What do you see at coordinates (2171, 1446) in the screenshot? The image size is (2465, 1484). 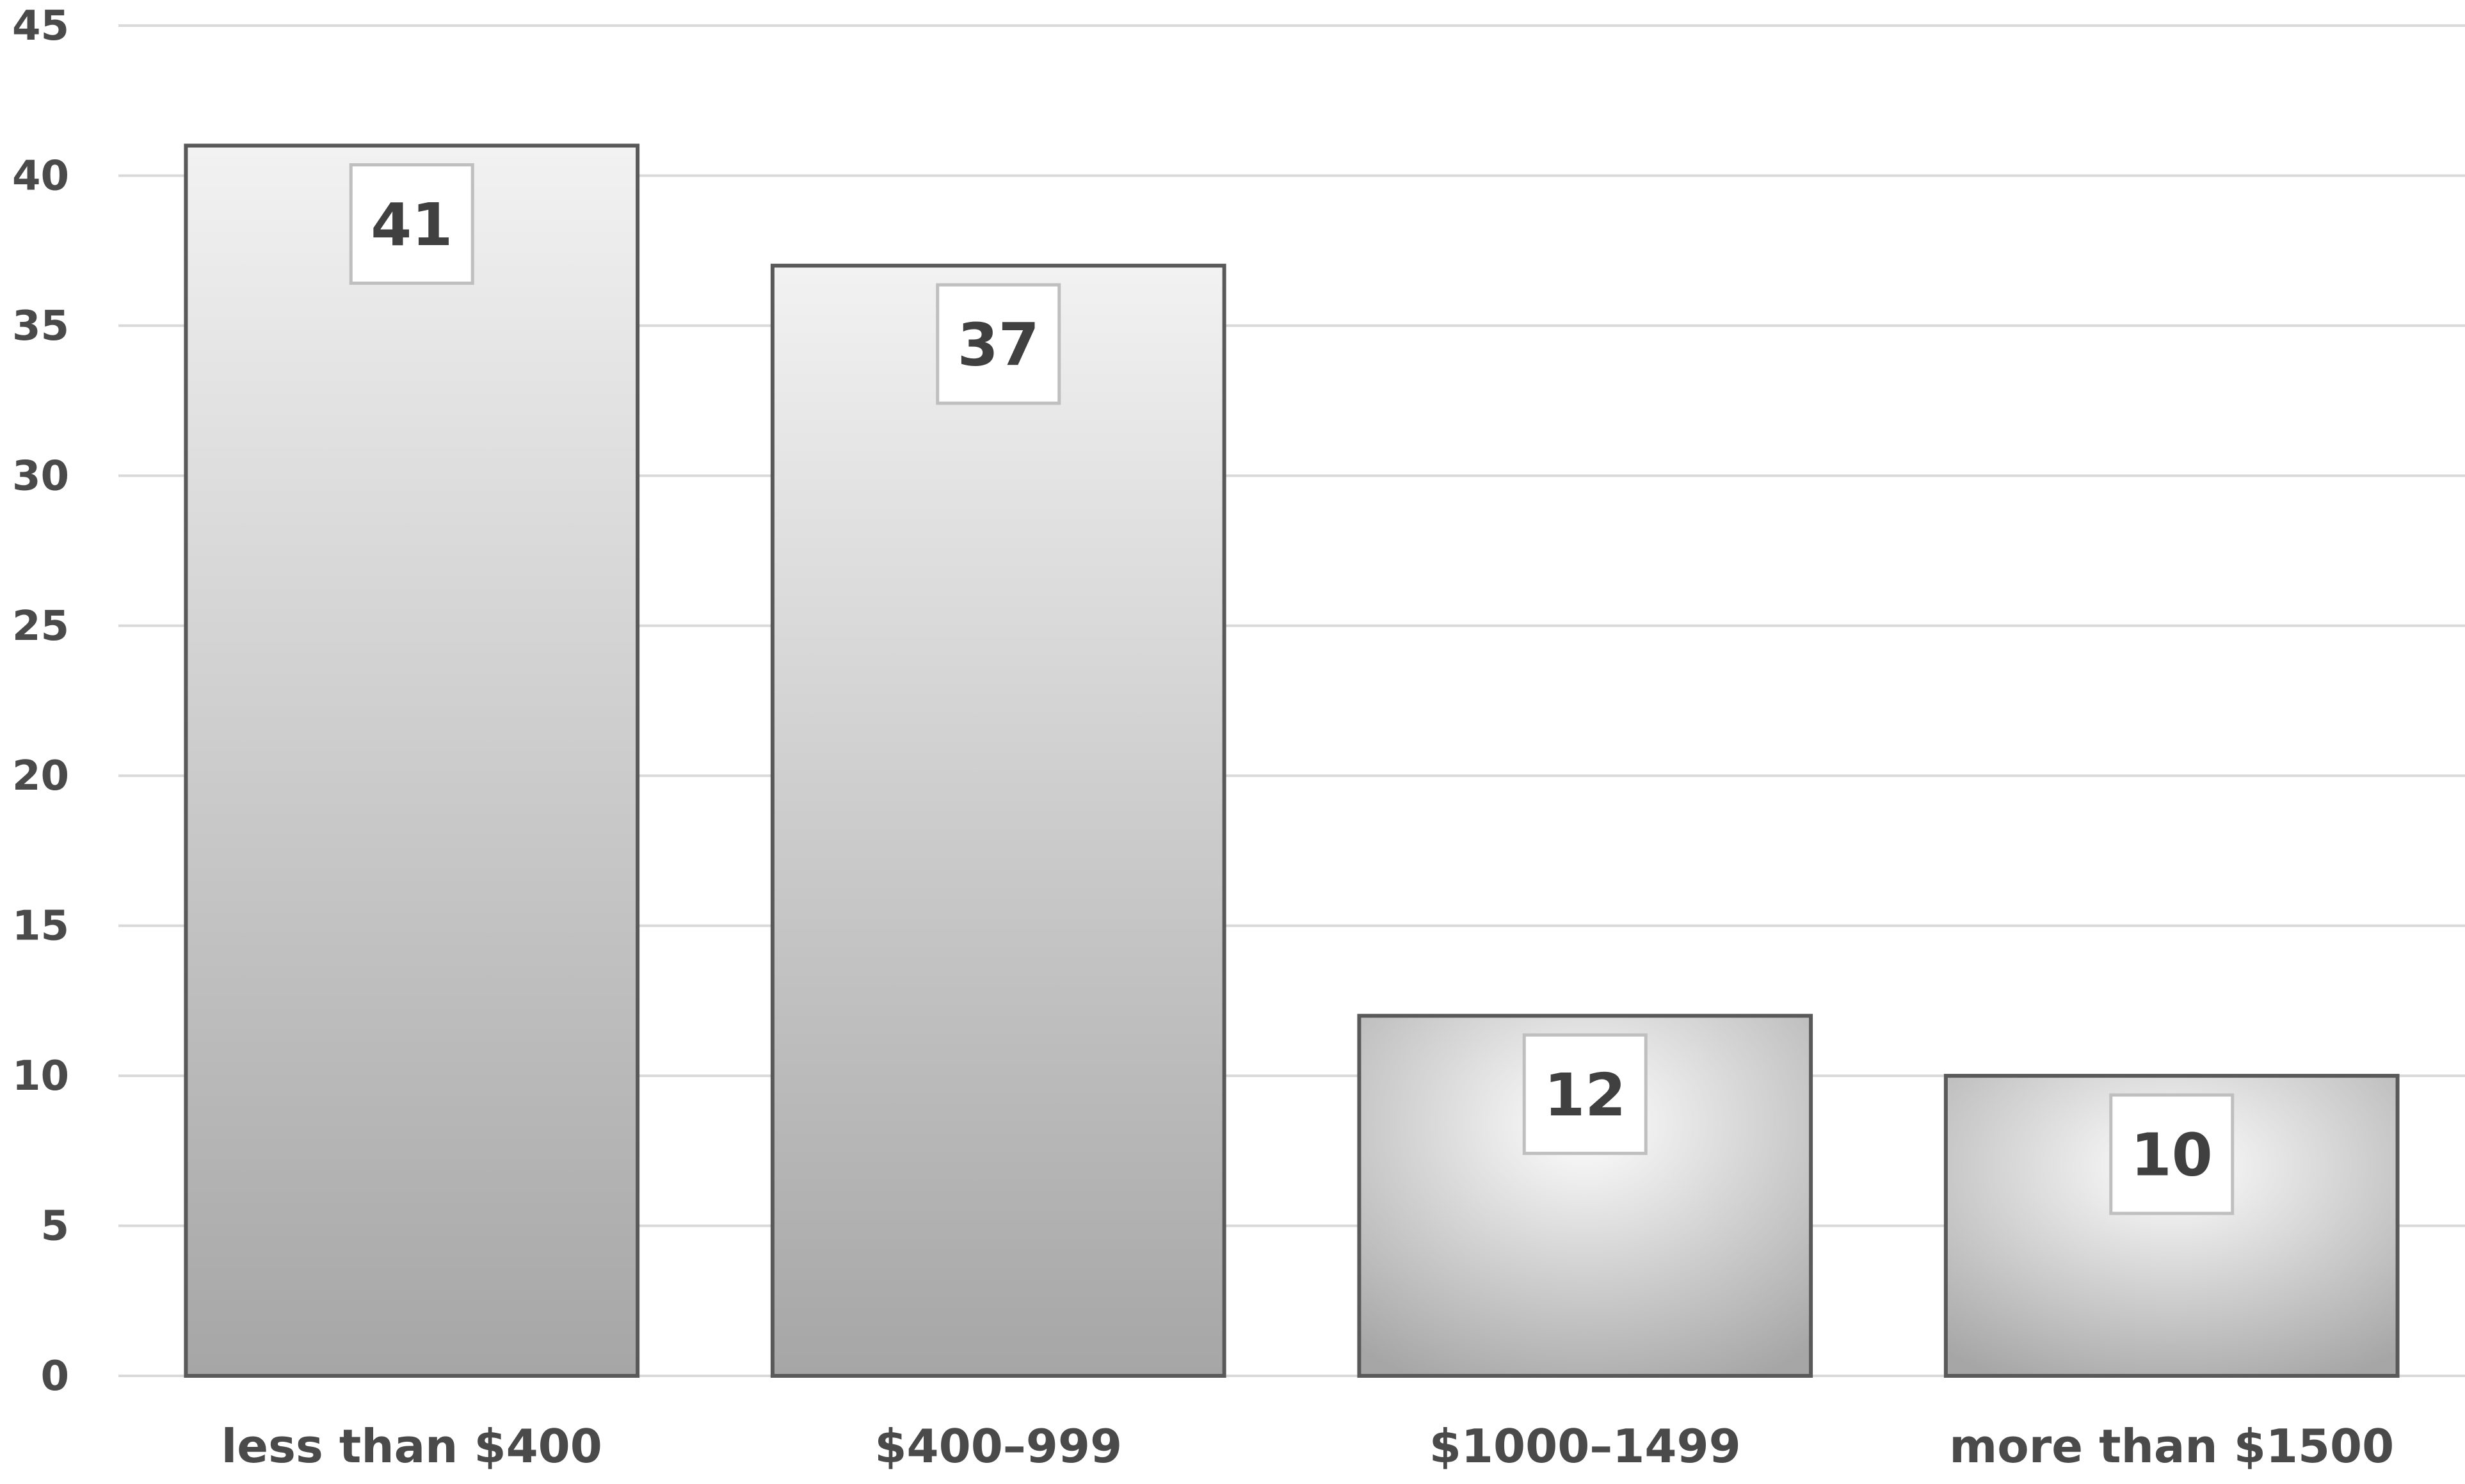 I see `x-category-label: more than $1500` at bounding box center [2171, 1446].